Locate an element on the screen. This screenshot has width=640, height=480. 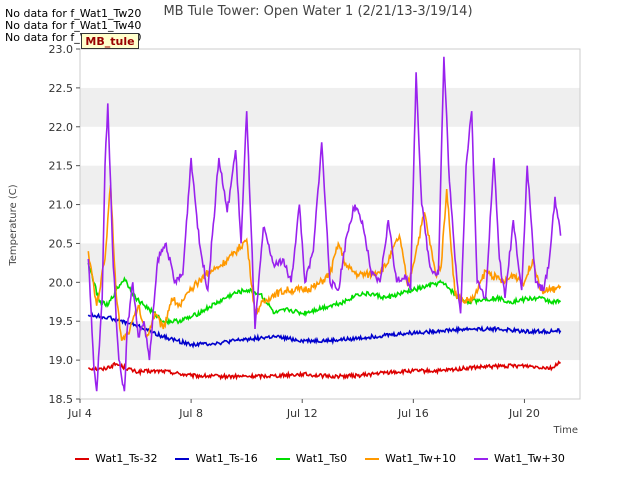
no-data-note: No data for f_Wat1_Tw40 is located at coordinates (73, 25).